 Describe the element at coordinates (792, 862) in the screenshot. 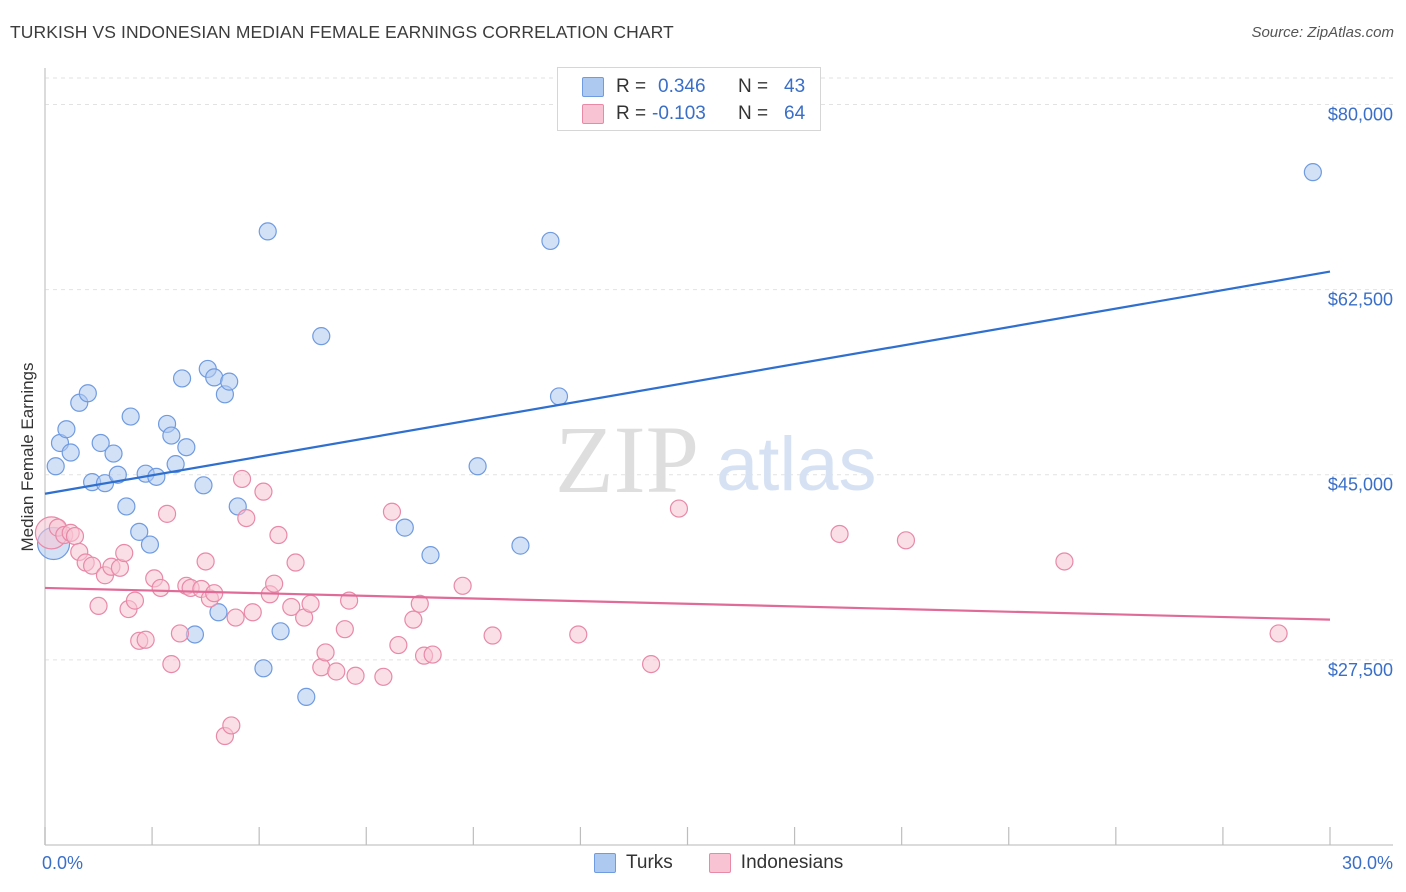

I see `legend-label-indonesians: Indonesians` at that location.